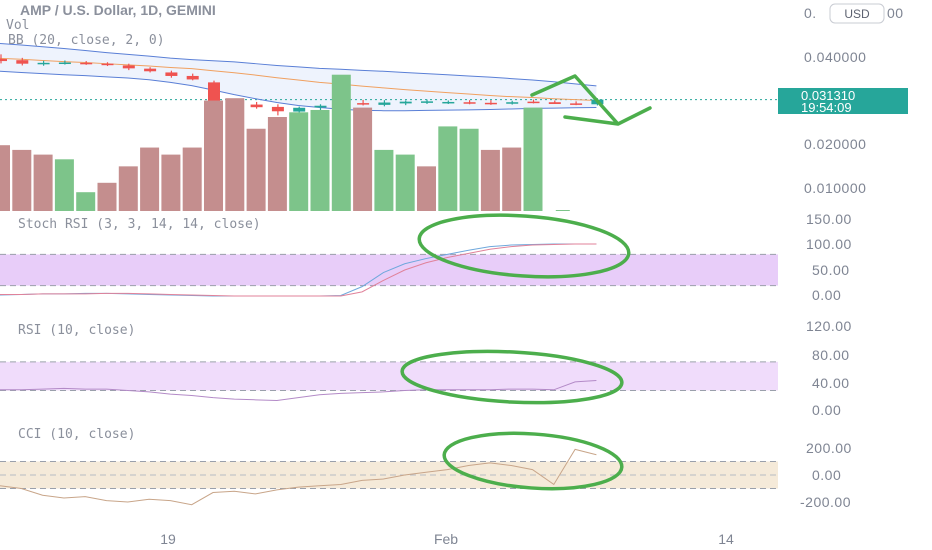  Describe the element at coordinates (139, 224) in the screenshot. I see `stoch-rsi-label: Stoch RSI (3, 3, 14, 14, close)` at that location.